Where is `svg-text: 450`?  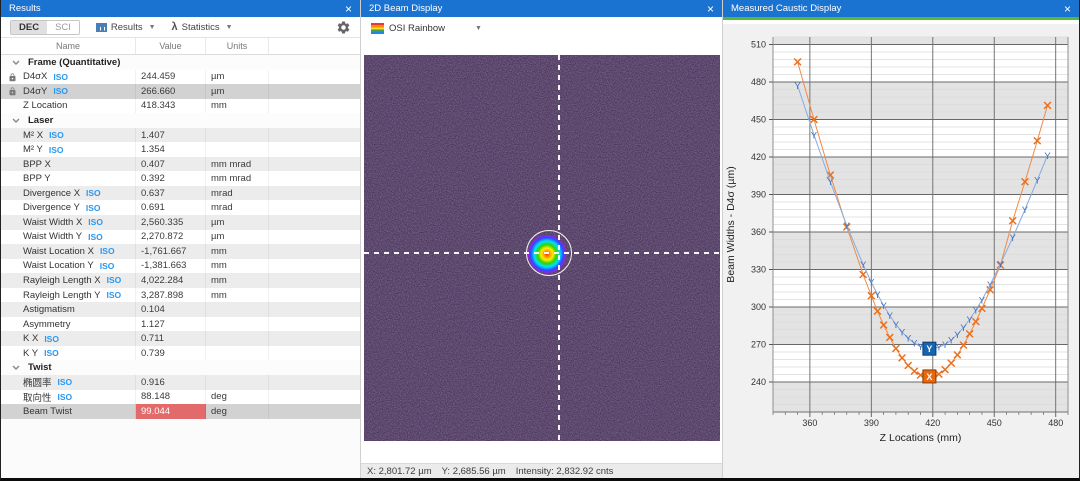
svg-text: 450 is located at coordinates (758, 120).